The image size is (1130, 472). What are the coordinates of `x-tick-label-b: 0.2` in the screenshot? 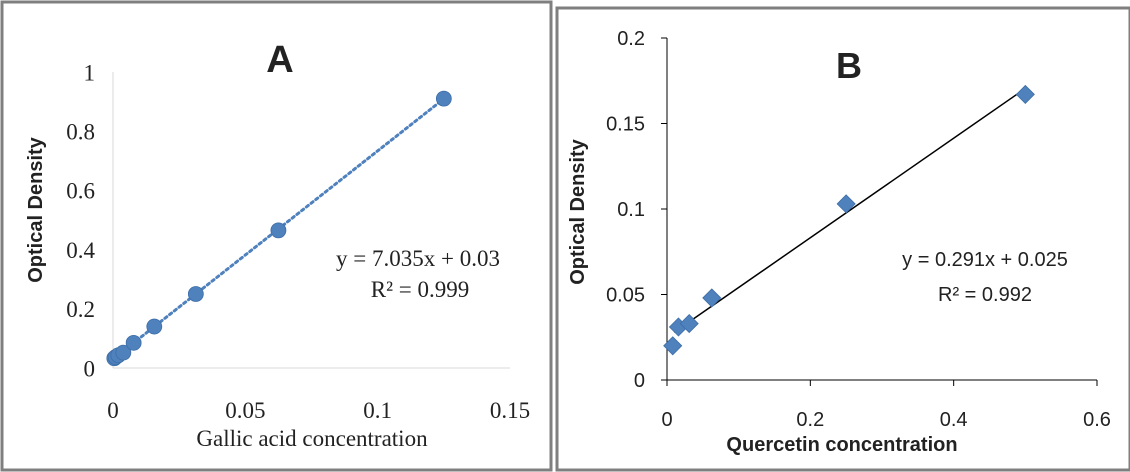 It's located at (810, 420).